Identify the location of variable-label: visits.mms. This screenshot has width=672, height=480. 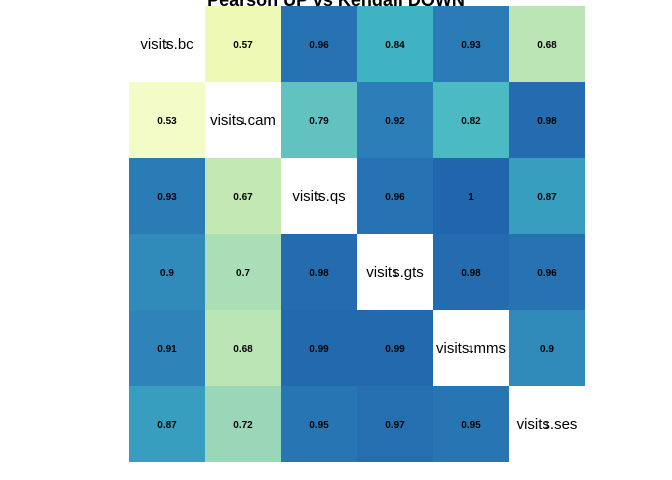
(471, 348).